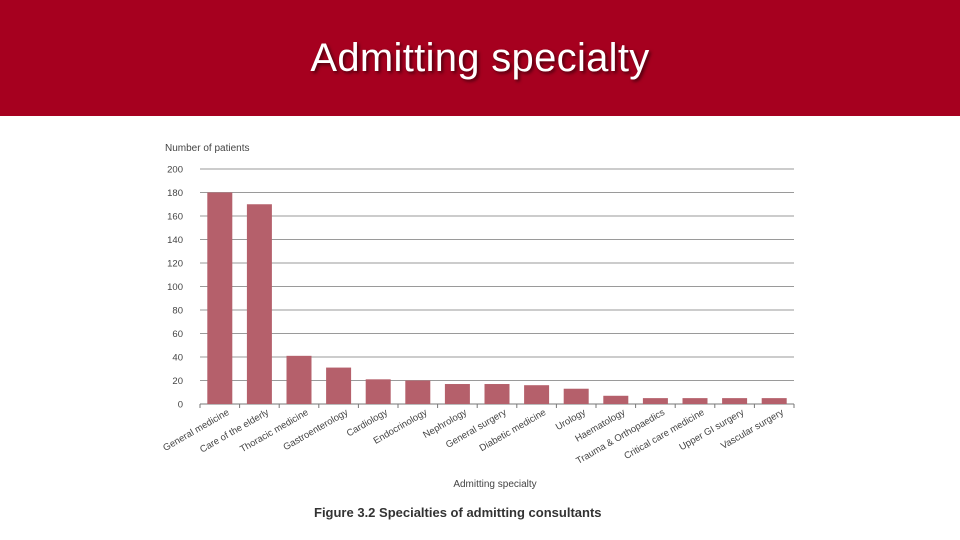  What do you see at coordinates (177, 311) in the screenshot?
I see `y-tick-label: 80` at bounding box center [177, 311].